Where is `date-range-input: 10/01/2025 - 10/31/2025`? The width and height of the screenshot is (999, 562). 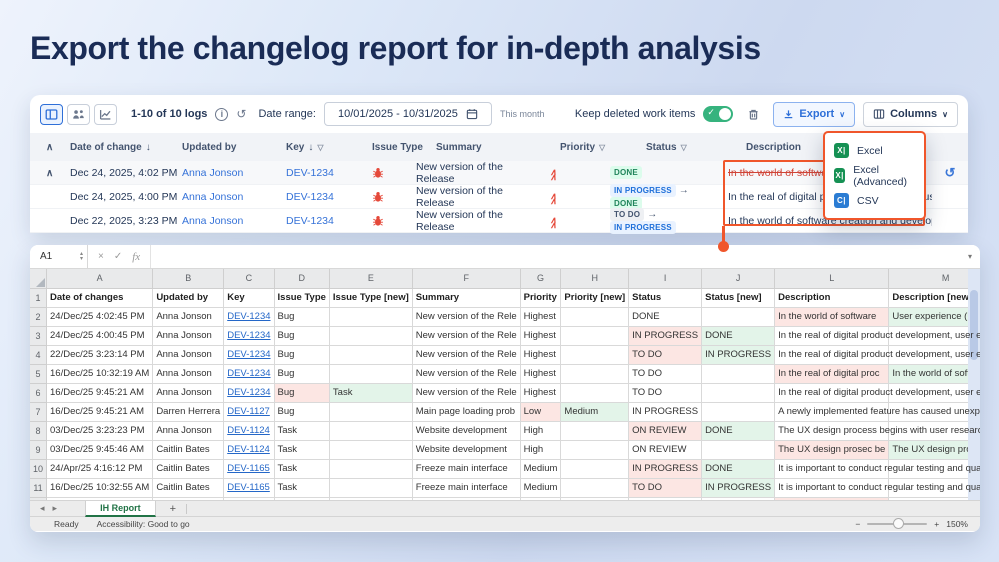
date-range-input: 10/01/2025 - 10/31/2025 is located at coordinates (407, 114).